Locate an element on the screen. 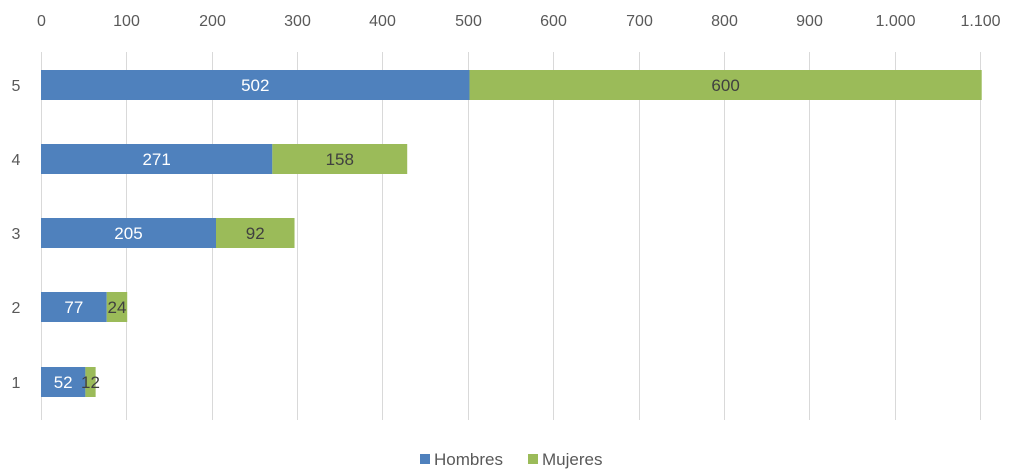 The height and width of the screenshot is (476, 1011). x-tick-label: 500 is located at coordinates (468, 21).